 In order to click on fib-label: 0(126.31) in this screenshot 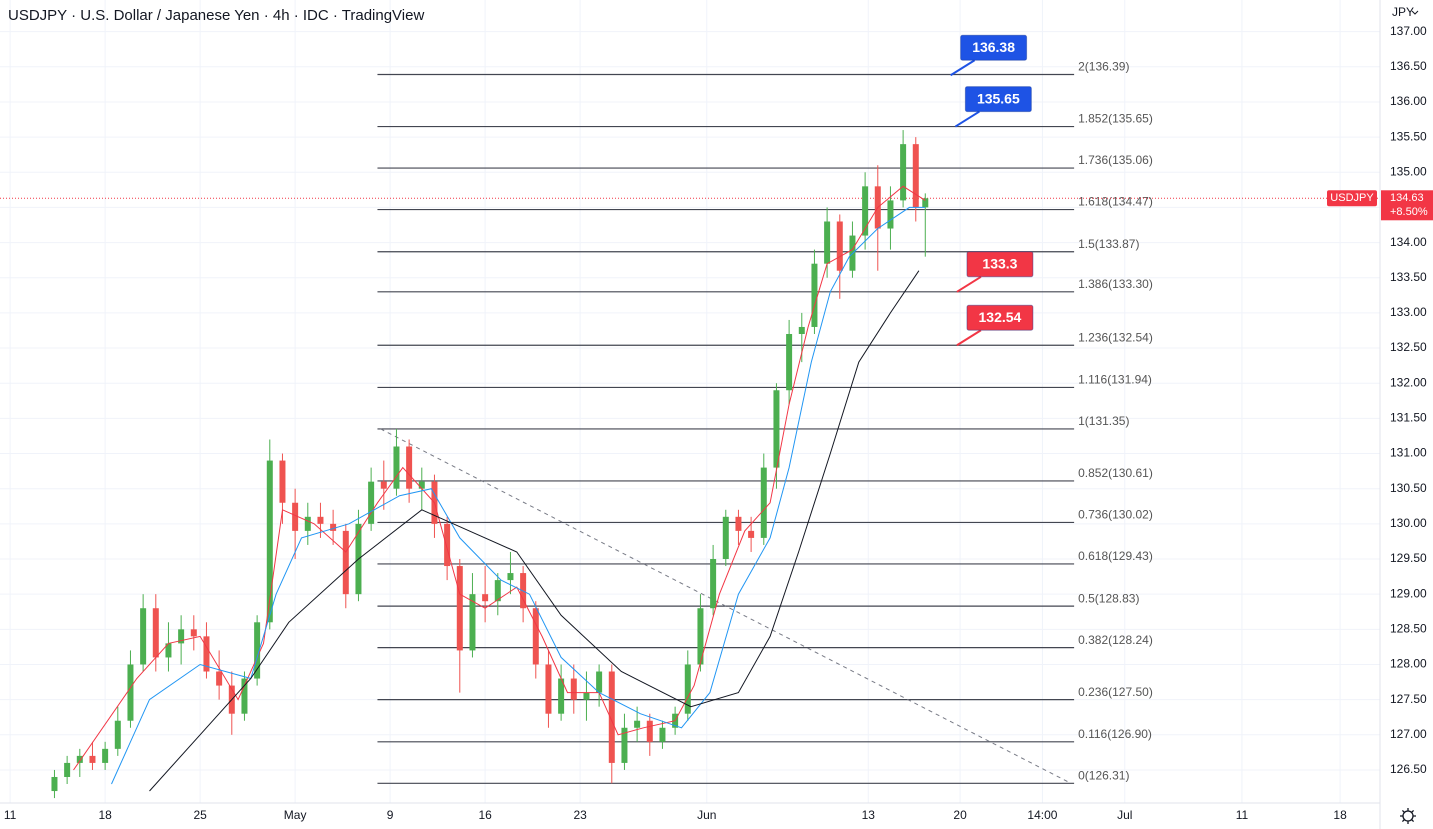, I will do `click(1103, 775)`.